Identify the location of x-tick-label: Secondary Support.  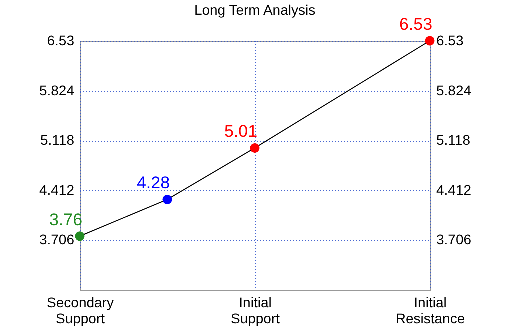
(80, 310).